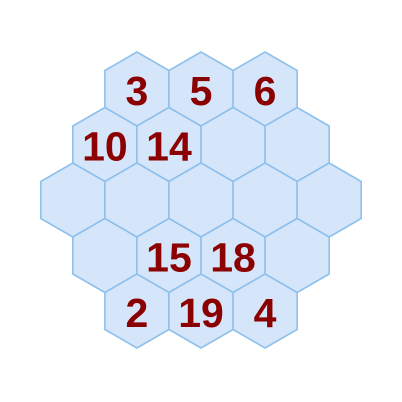 This screenshot has height=402, width=402. I want to click on hex-cell-number: 15, so click(169, 258).